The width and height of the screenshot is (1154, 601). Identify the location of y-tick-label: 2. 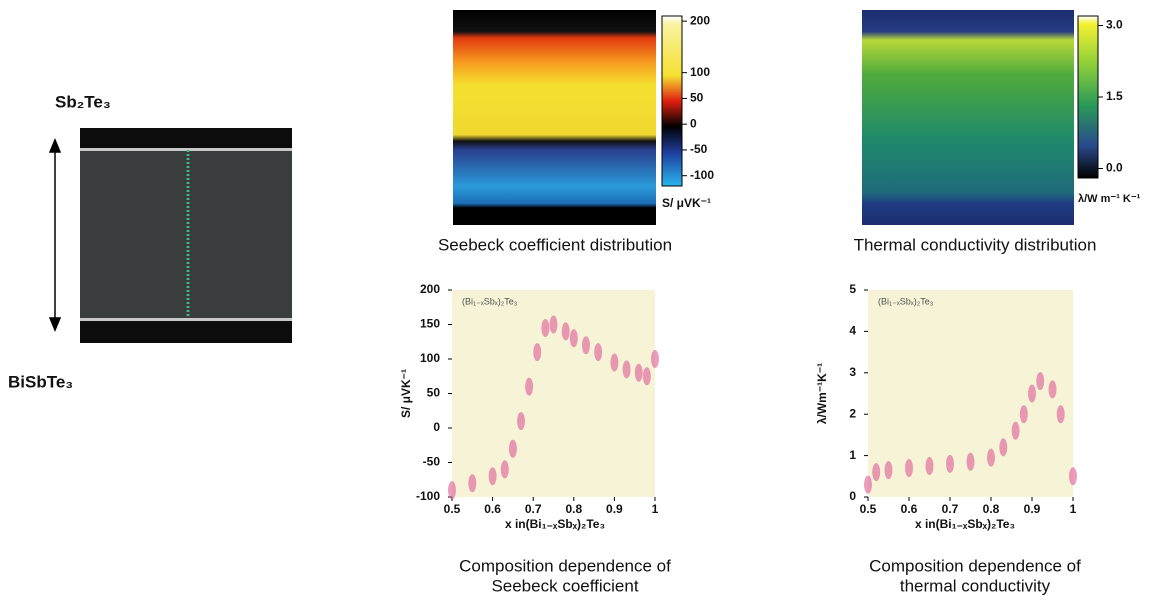
(852, 413).